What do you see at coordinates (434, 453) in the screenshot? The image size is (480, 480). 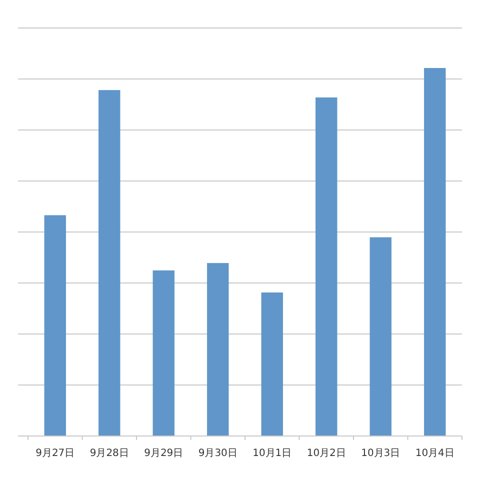 I see `x-tick-label: 10月4日` at bounding box center [434, 453].